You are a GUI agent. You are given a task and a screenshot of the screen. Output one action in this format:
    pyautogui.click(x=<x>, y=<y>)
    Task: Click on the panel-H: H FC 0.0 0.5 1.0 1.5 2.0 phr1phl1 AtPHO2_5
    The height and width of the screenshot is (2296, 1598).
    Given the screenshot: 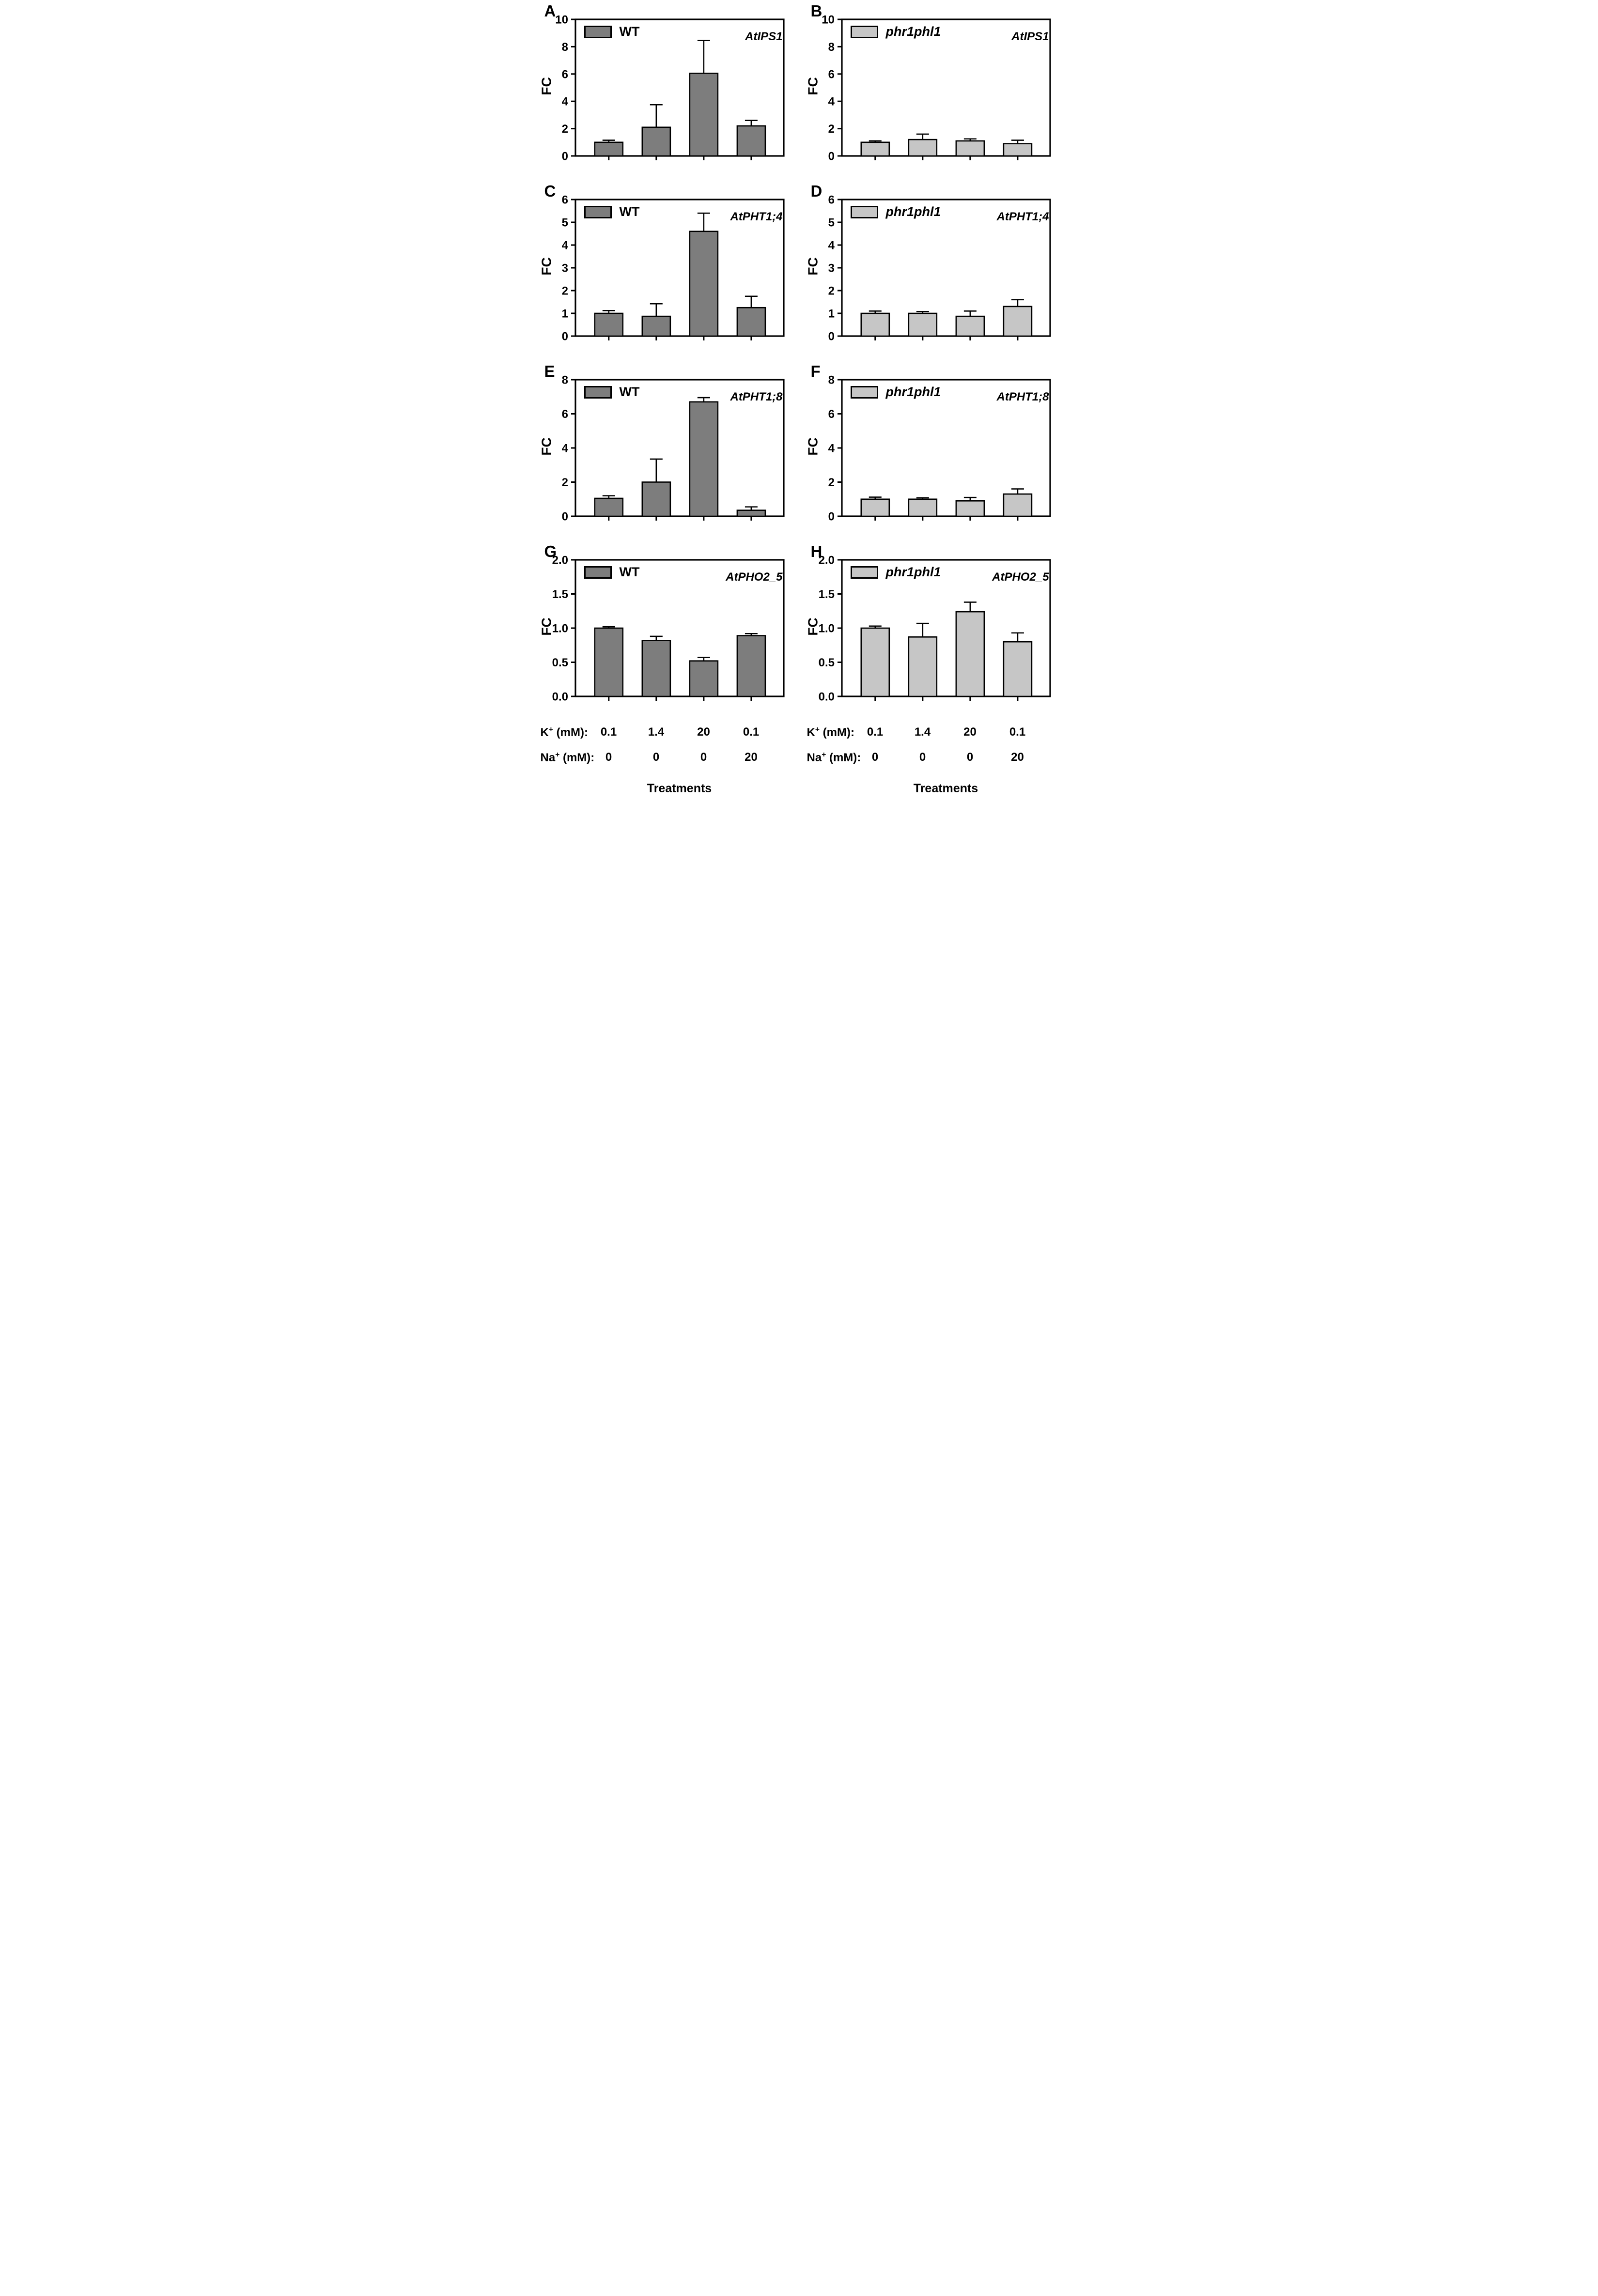 What is the action you would take?
    pyautogui.click(x=932, y=632)
    